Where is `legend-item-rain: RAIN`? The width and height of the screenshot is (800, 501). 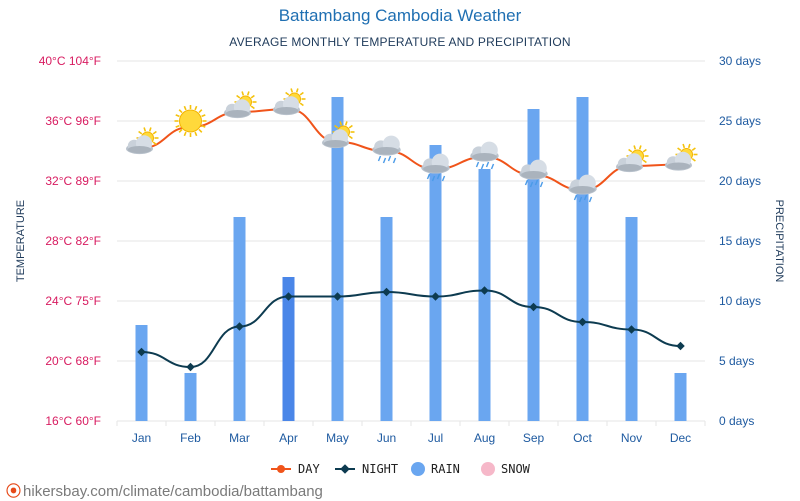
legend-item-rain: RAIN is located at coordinates (435, 469).